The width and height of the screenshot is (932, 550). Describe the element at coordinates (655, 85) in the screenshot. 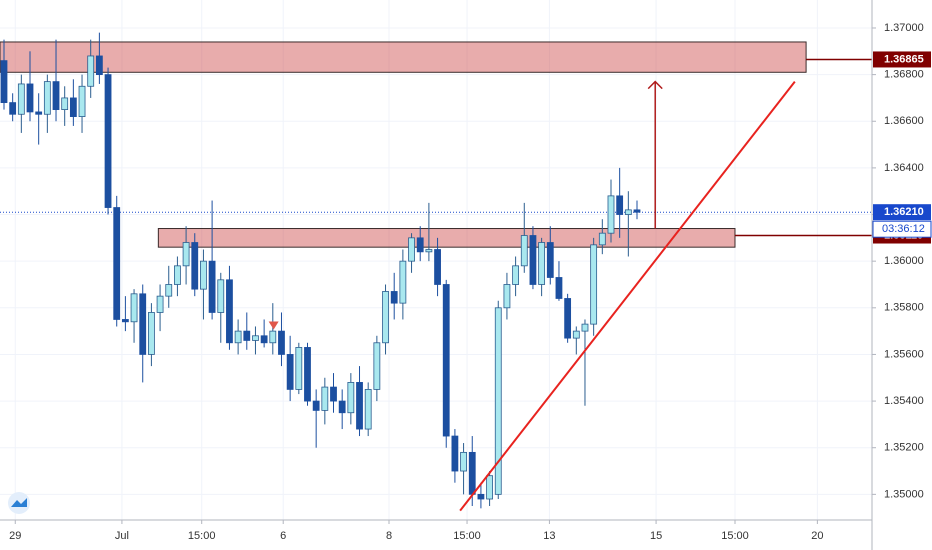

I see `arrow-head` at that location.